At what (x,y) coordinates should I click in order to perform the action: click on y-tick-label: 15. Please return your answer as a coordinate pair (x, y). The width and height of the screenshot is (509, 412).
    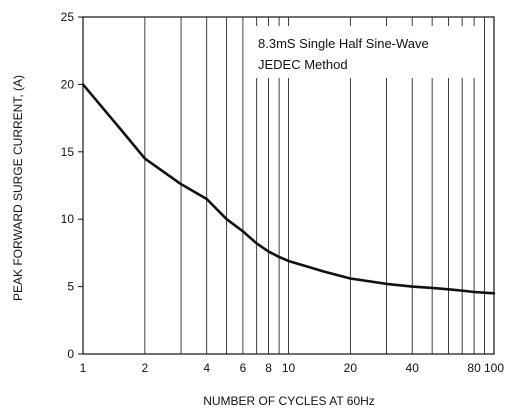
    Looking at the image, I should click on (68, 152).